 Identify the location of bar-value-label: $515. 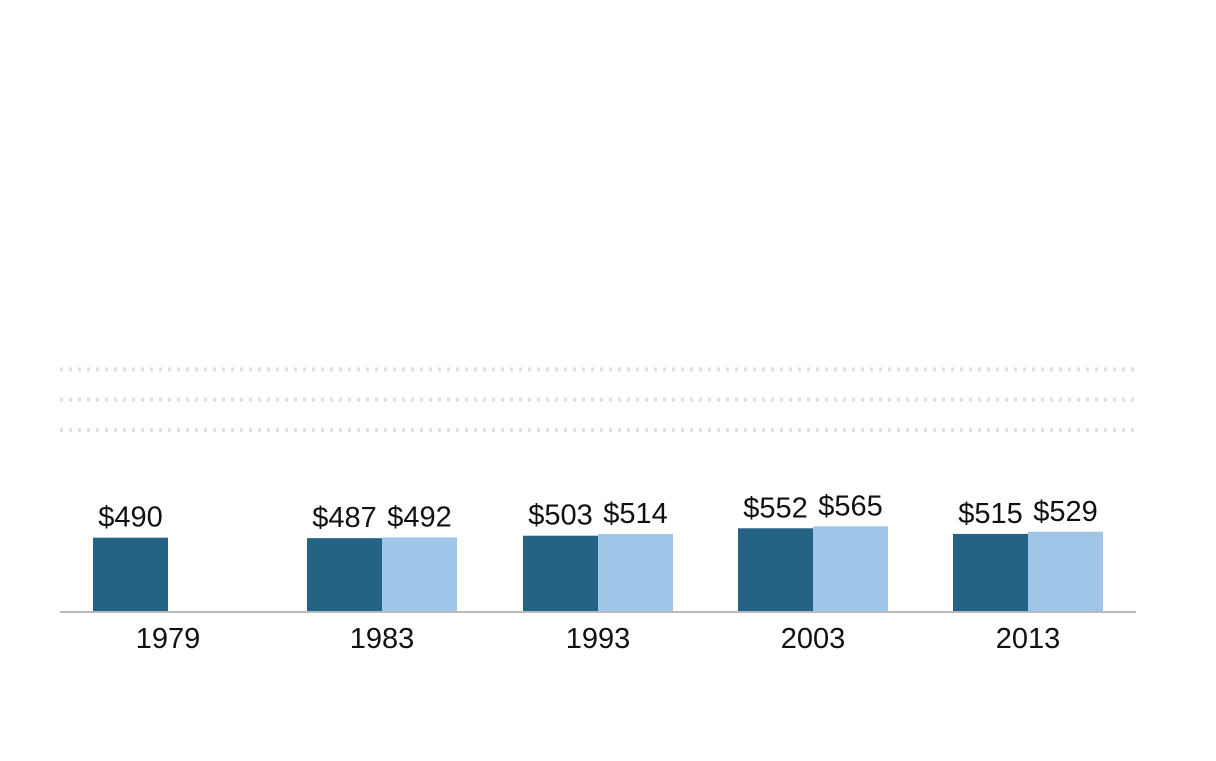
(990, 514).